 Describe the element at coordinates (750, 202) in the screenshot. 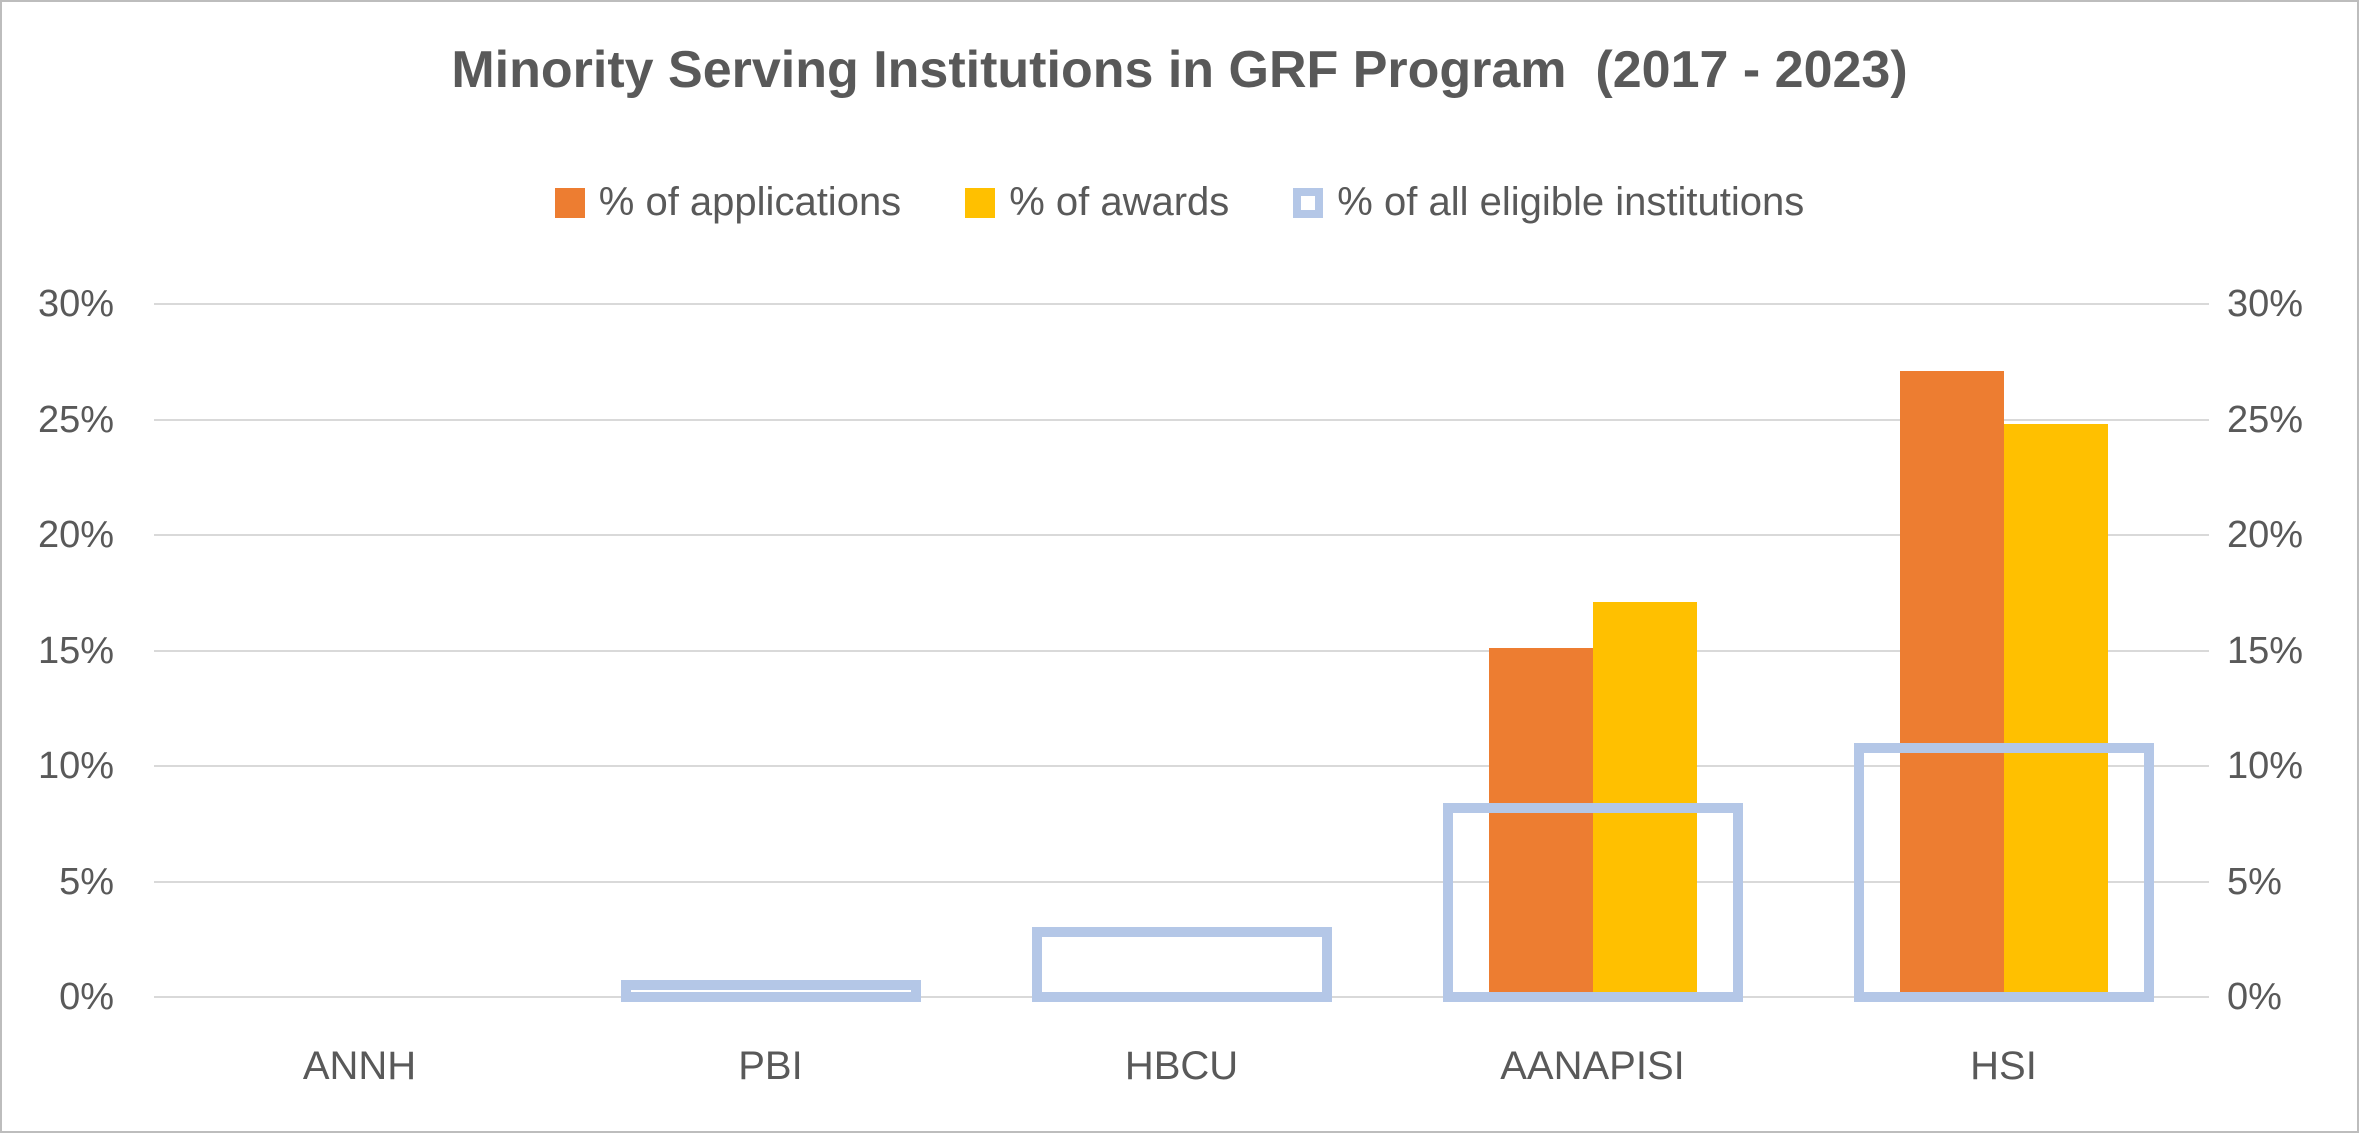

I see `legend-label-applications: % of applications` at that location.